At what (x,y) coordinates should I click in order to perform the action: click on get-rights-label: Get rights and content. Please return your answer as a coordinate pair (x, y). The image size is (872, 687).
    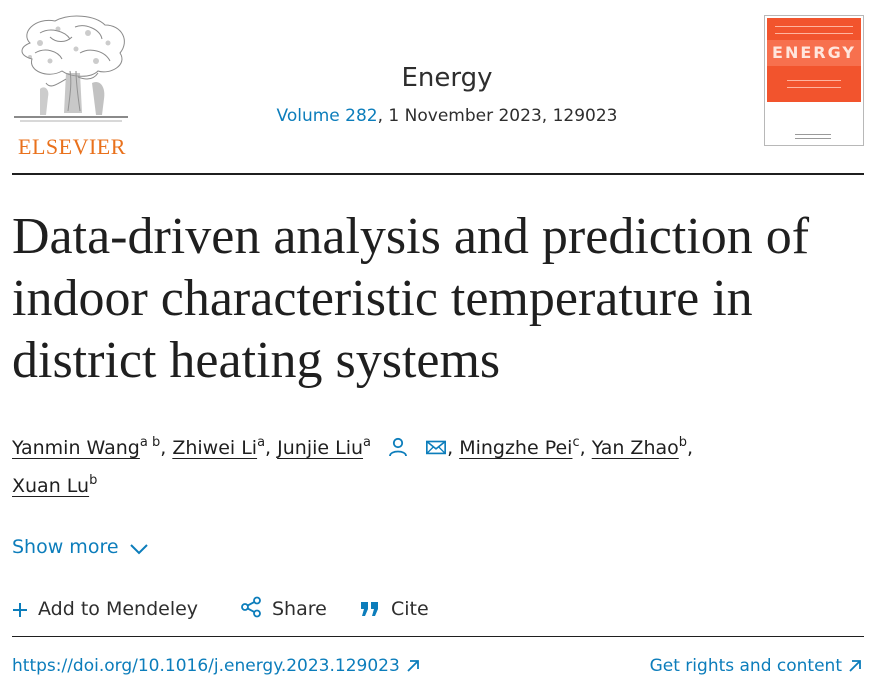
    Looking at the image, I should click on (745, 666).